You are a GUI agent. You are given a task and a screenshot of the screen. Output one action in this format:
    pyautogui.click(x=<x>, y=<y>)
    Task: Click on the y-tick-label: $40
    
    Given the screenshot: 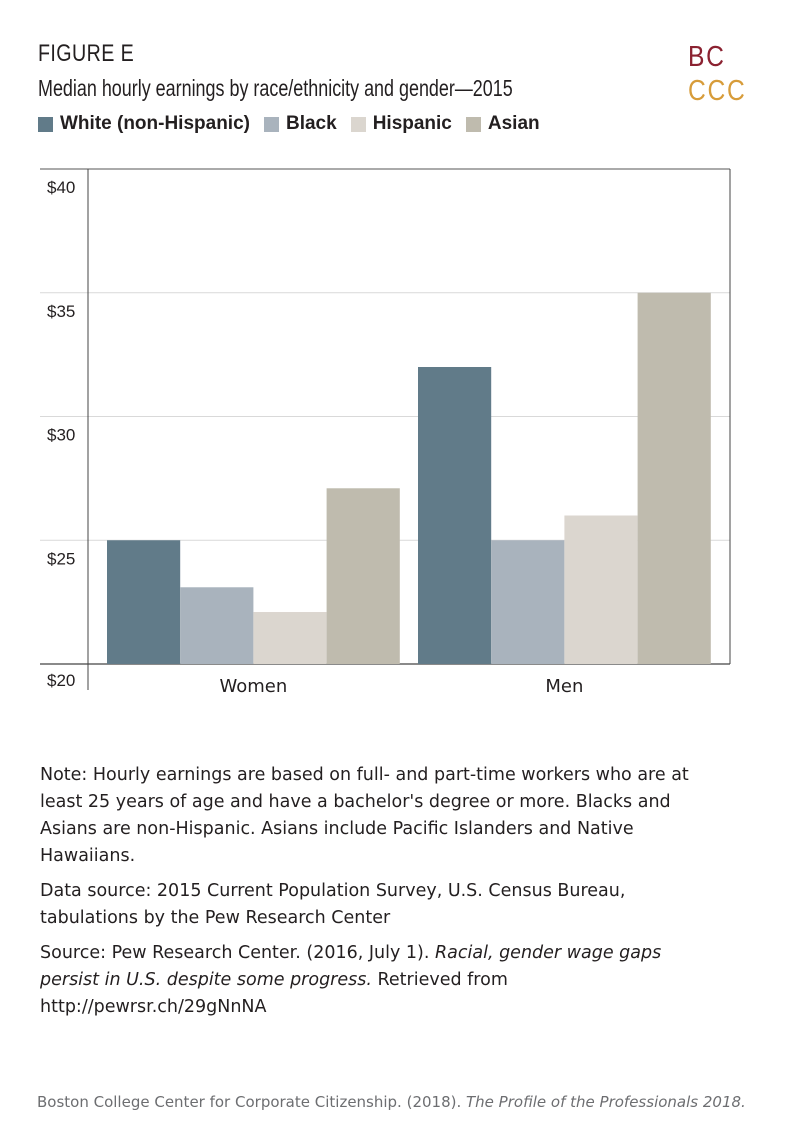 What is the action you would take?
    pyautogui.click(x=61, y=187)
    